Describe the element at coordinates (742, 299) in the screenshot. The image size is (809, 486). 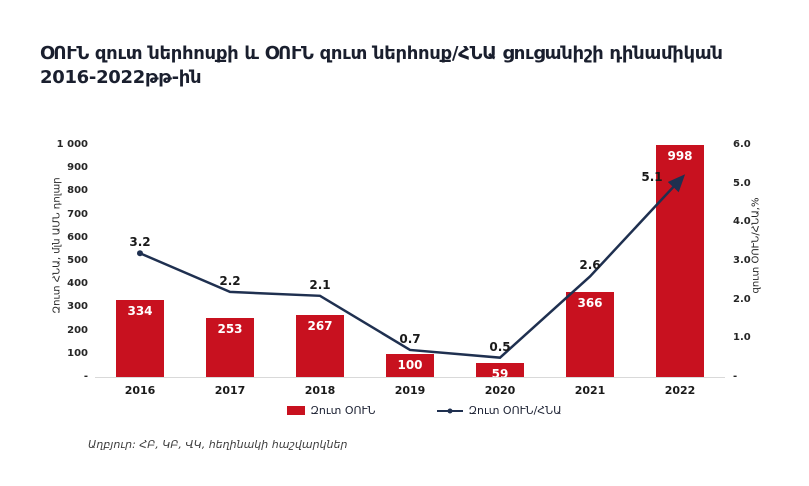
I see `right-axis-tick: 2.0` at that location.